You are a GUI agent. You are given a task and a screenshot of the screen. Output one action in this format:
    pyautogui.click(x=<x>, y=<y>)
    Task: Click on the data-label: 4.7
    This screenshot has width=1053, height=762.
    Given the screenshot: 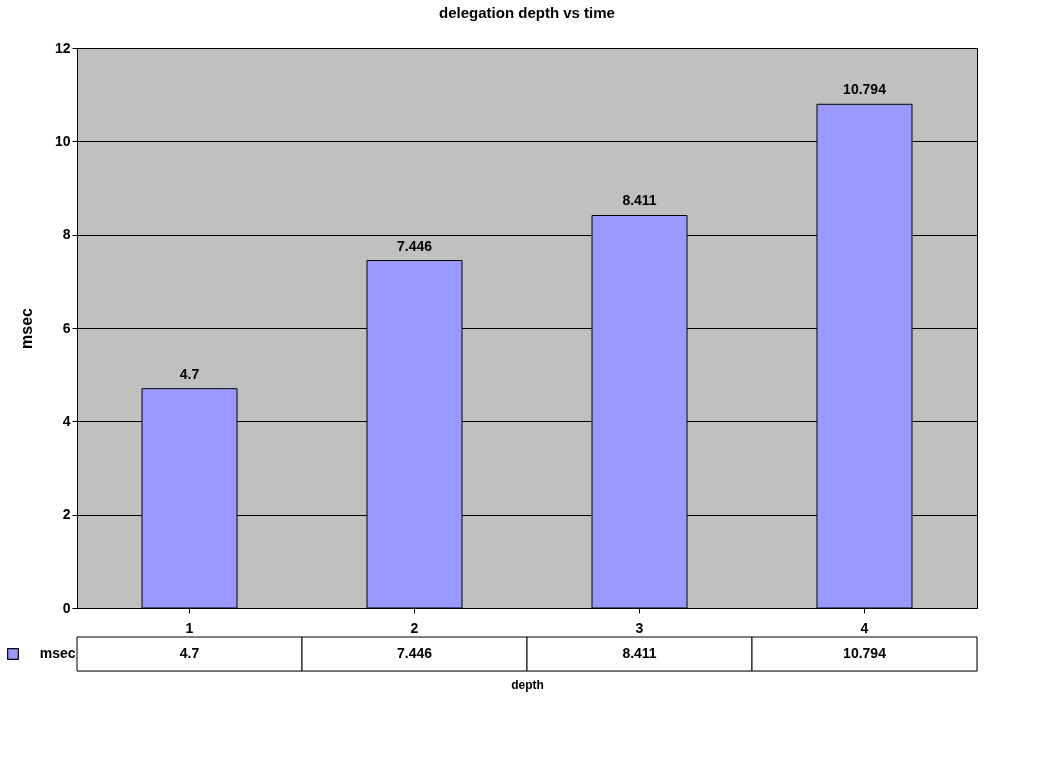 What is the action you would take?
    pyautogui.click(x=189, y=373)
    